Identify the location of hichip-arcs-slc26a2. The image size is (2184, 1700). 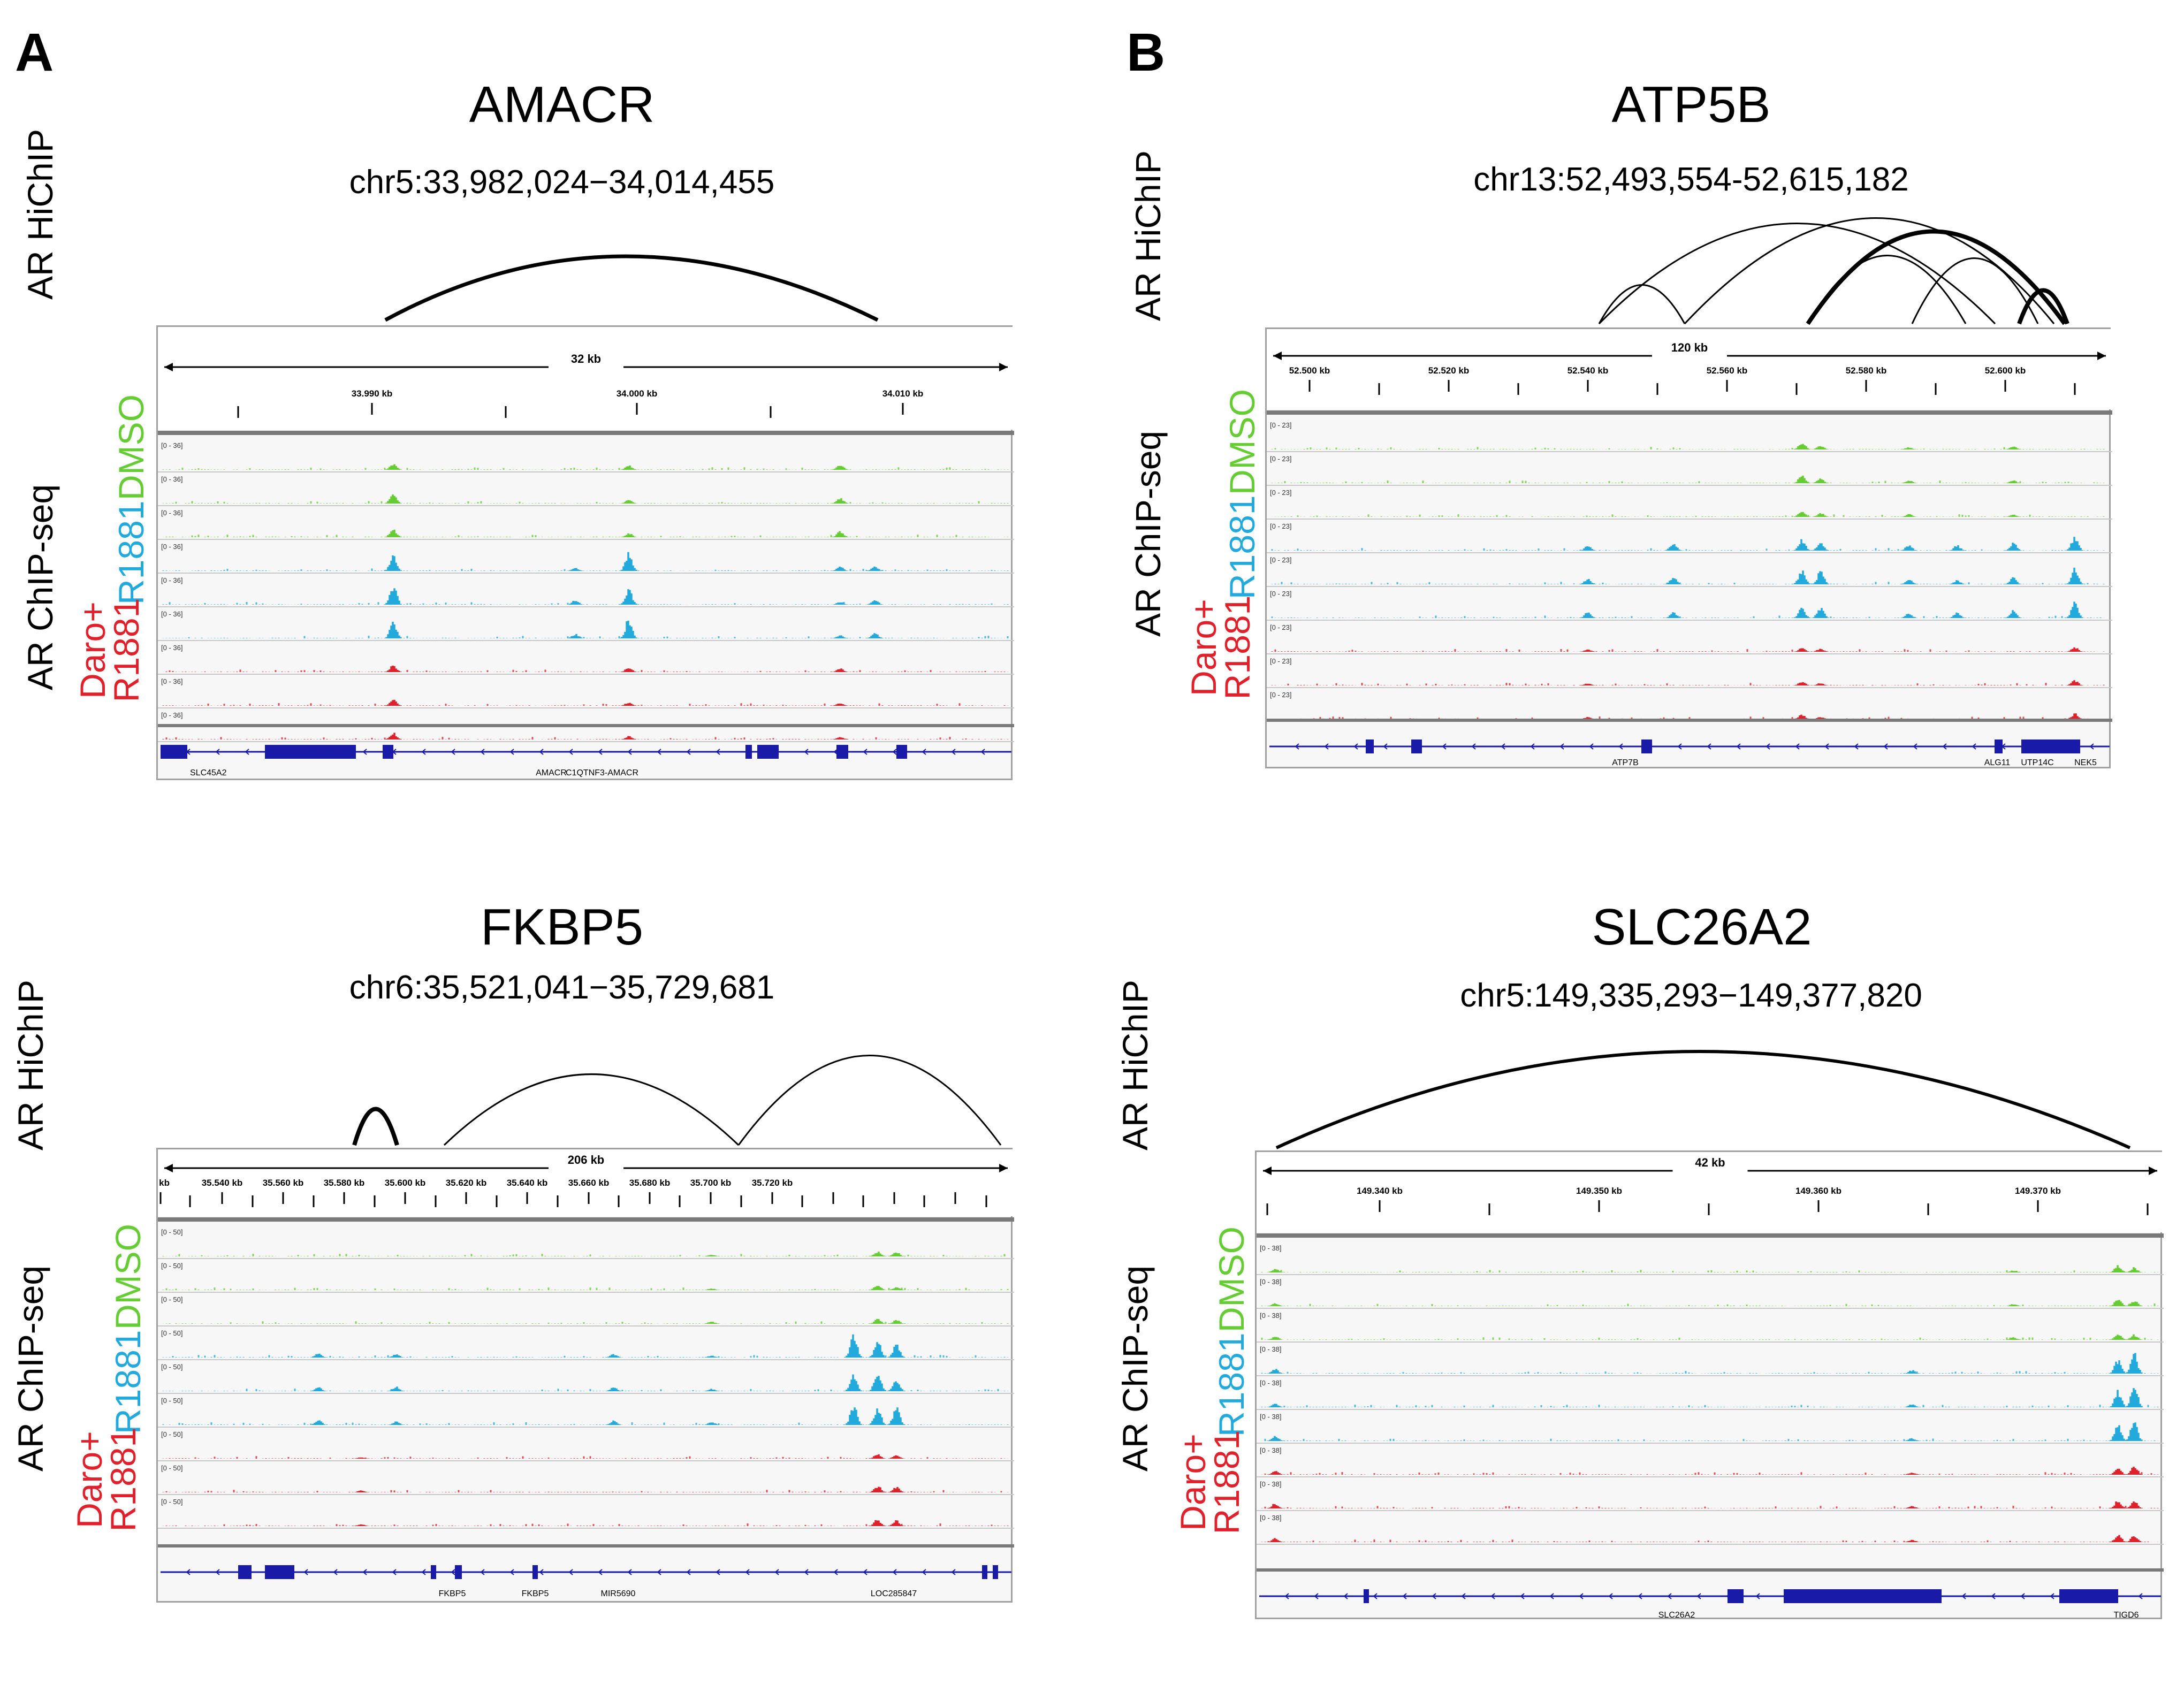
(1703, 1099).